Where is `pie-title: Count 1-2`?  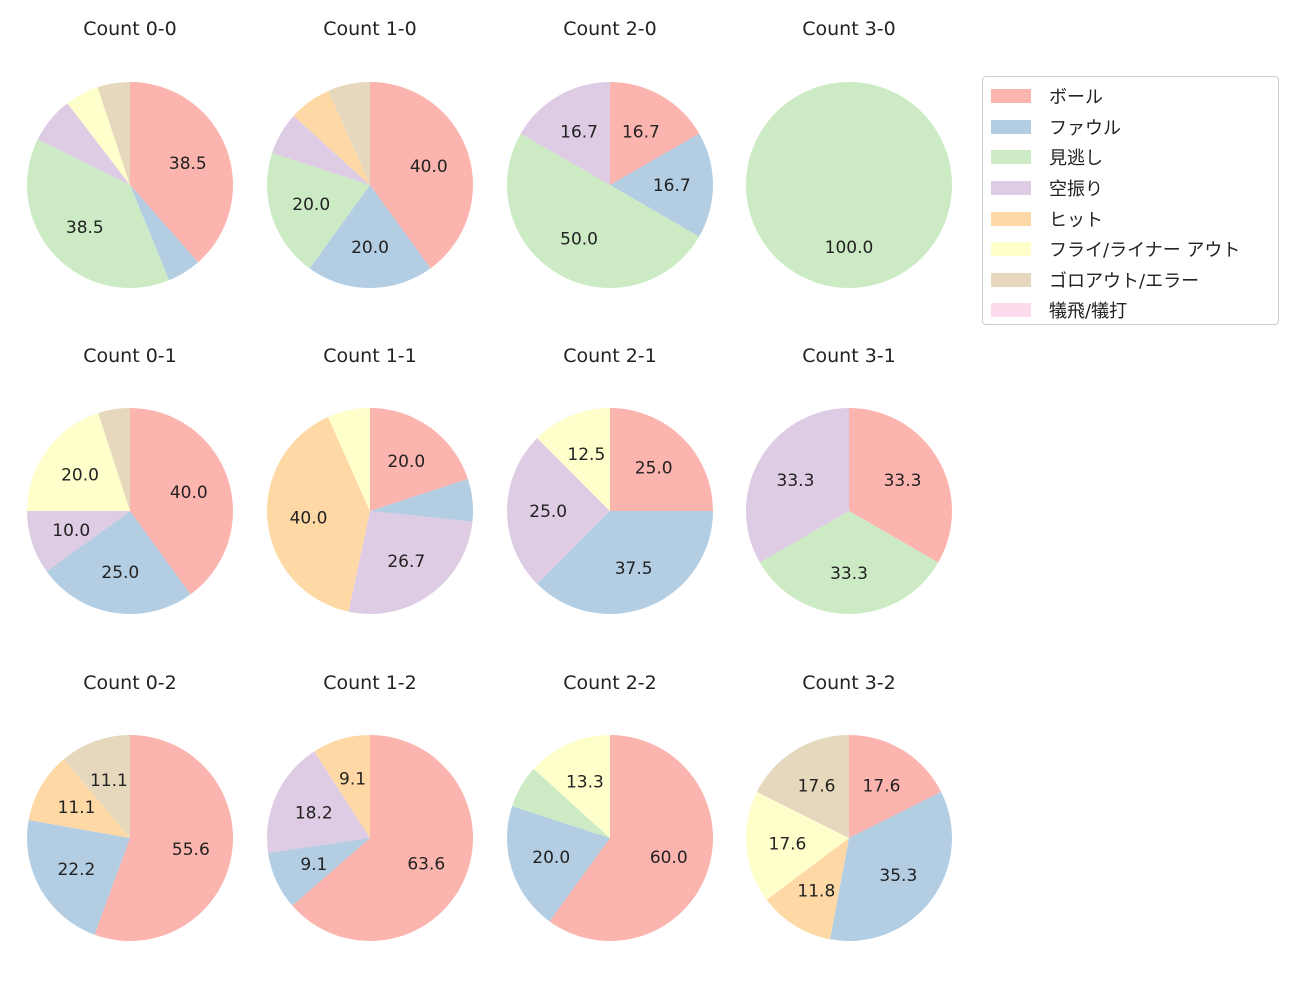 pie-title: Count 1-2 is located at coordinates (370, 683).